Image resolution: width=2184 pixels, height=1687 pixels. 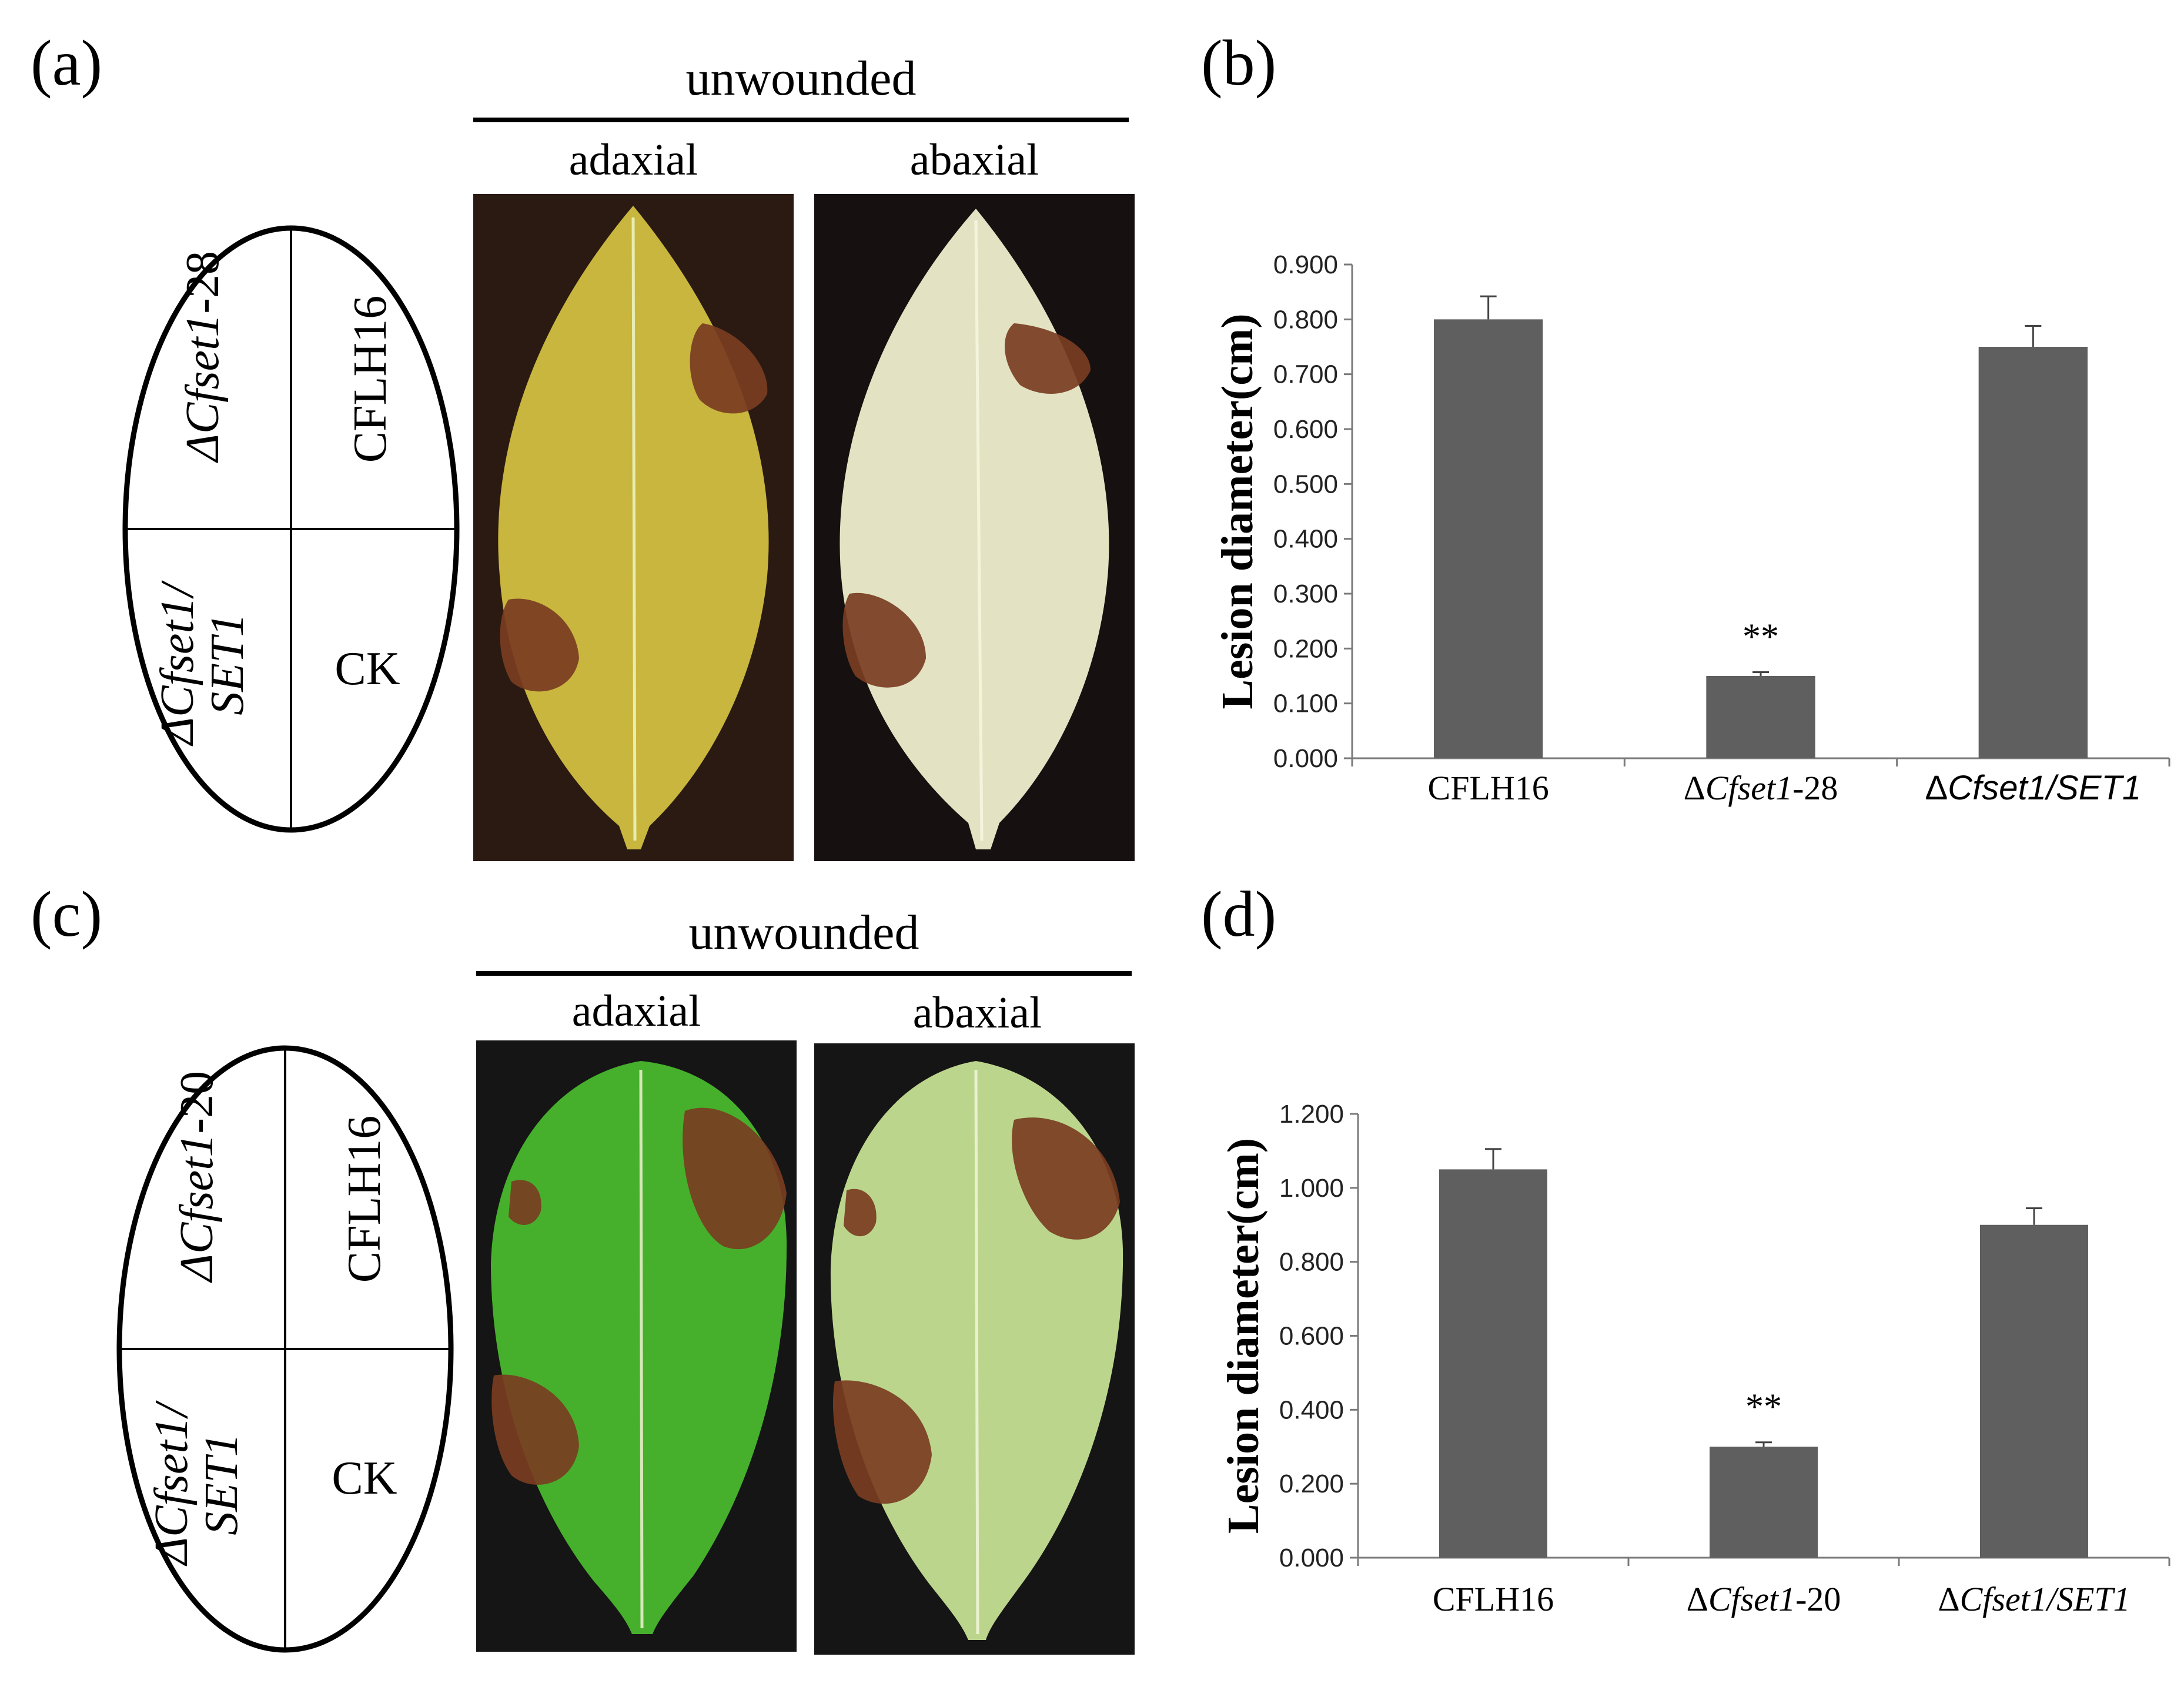 I want to click on label-adaxial-c: adaxial, so click(x=636, y=1011).